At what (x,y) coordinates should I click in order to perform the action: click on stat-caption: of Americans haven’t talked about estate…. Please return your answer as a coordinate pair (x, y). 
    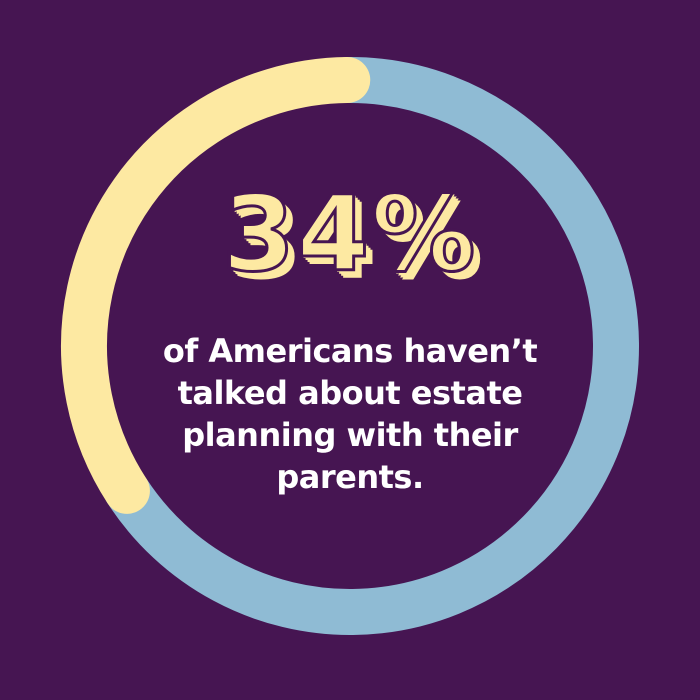
    Looking at the image, I should click on (350, 414).